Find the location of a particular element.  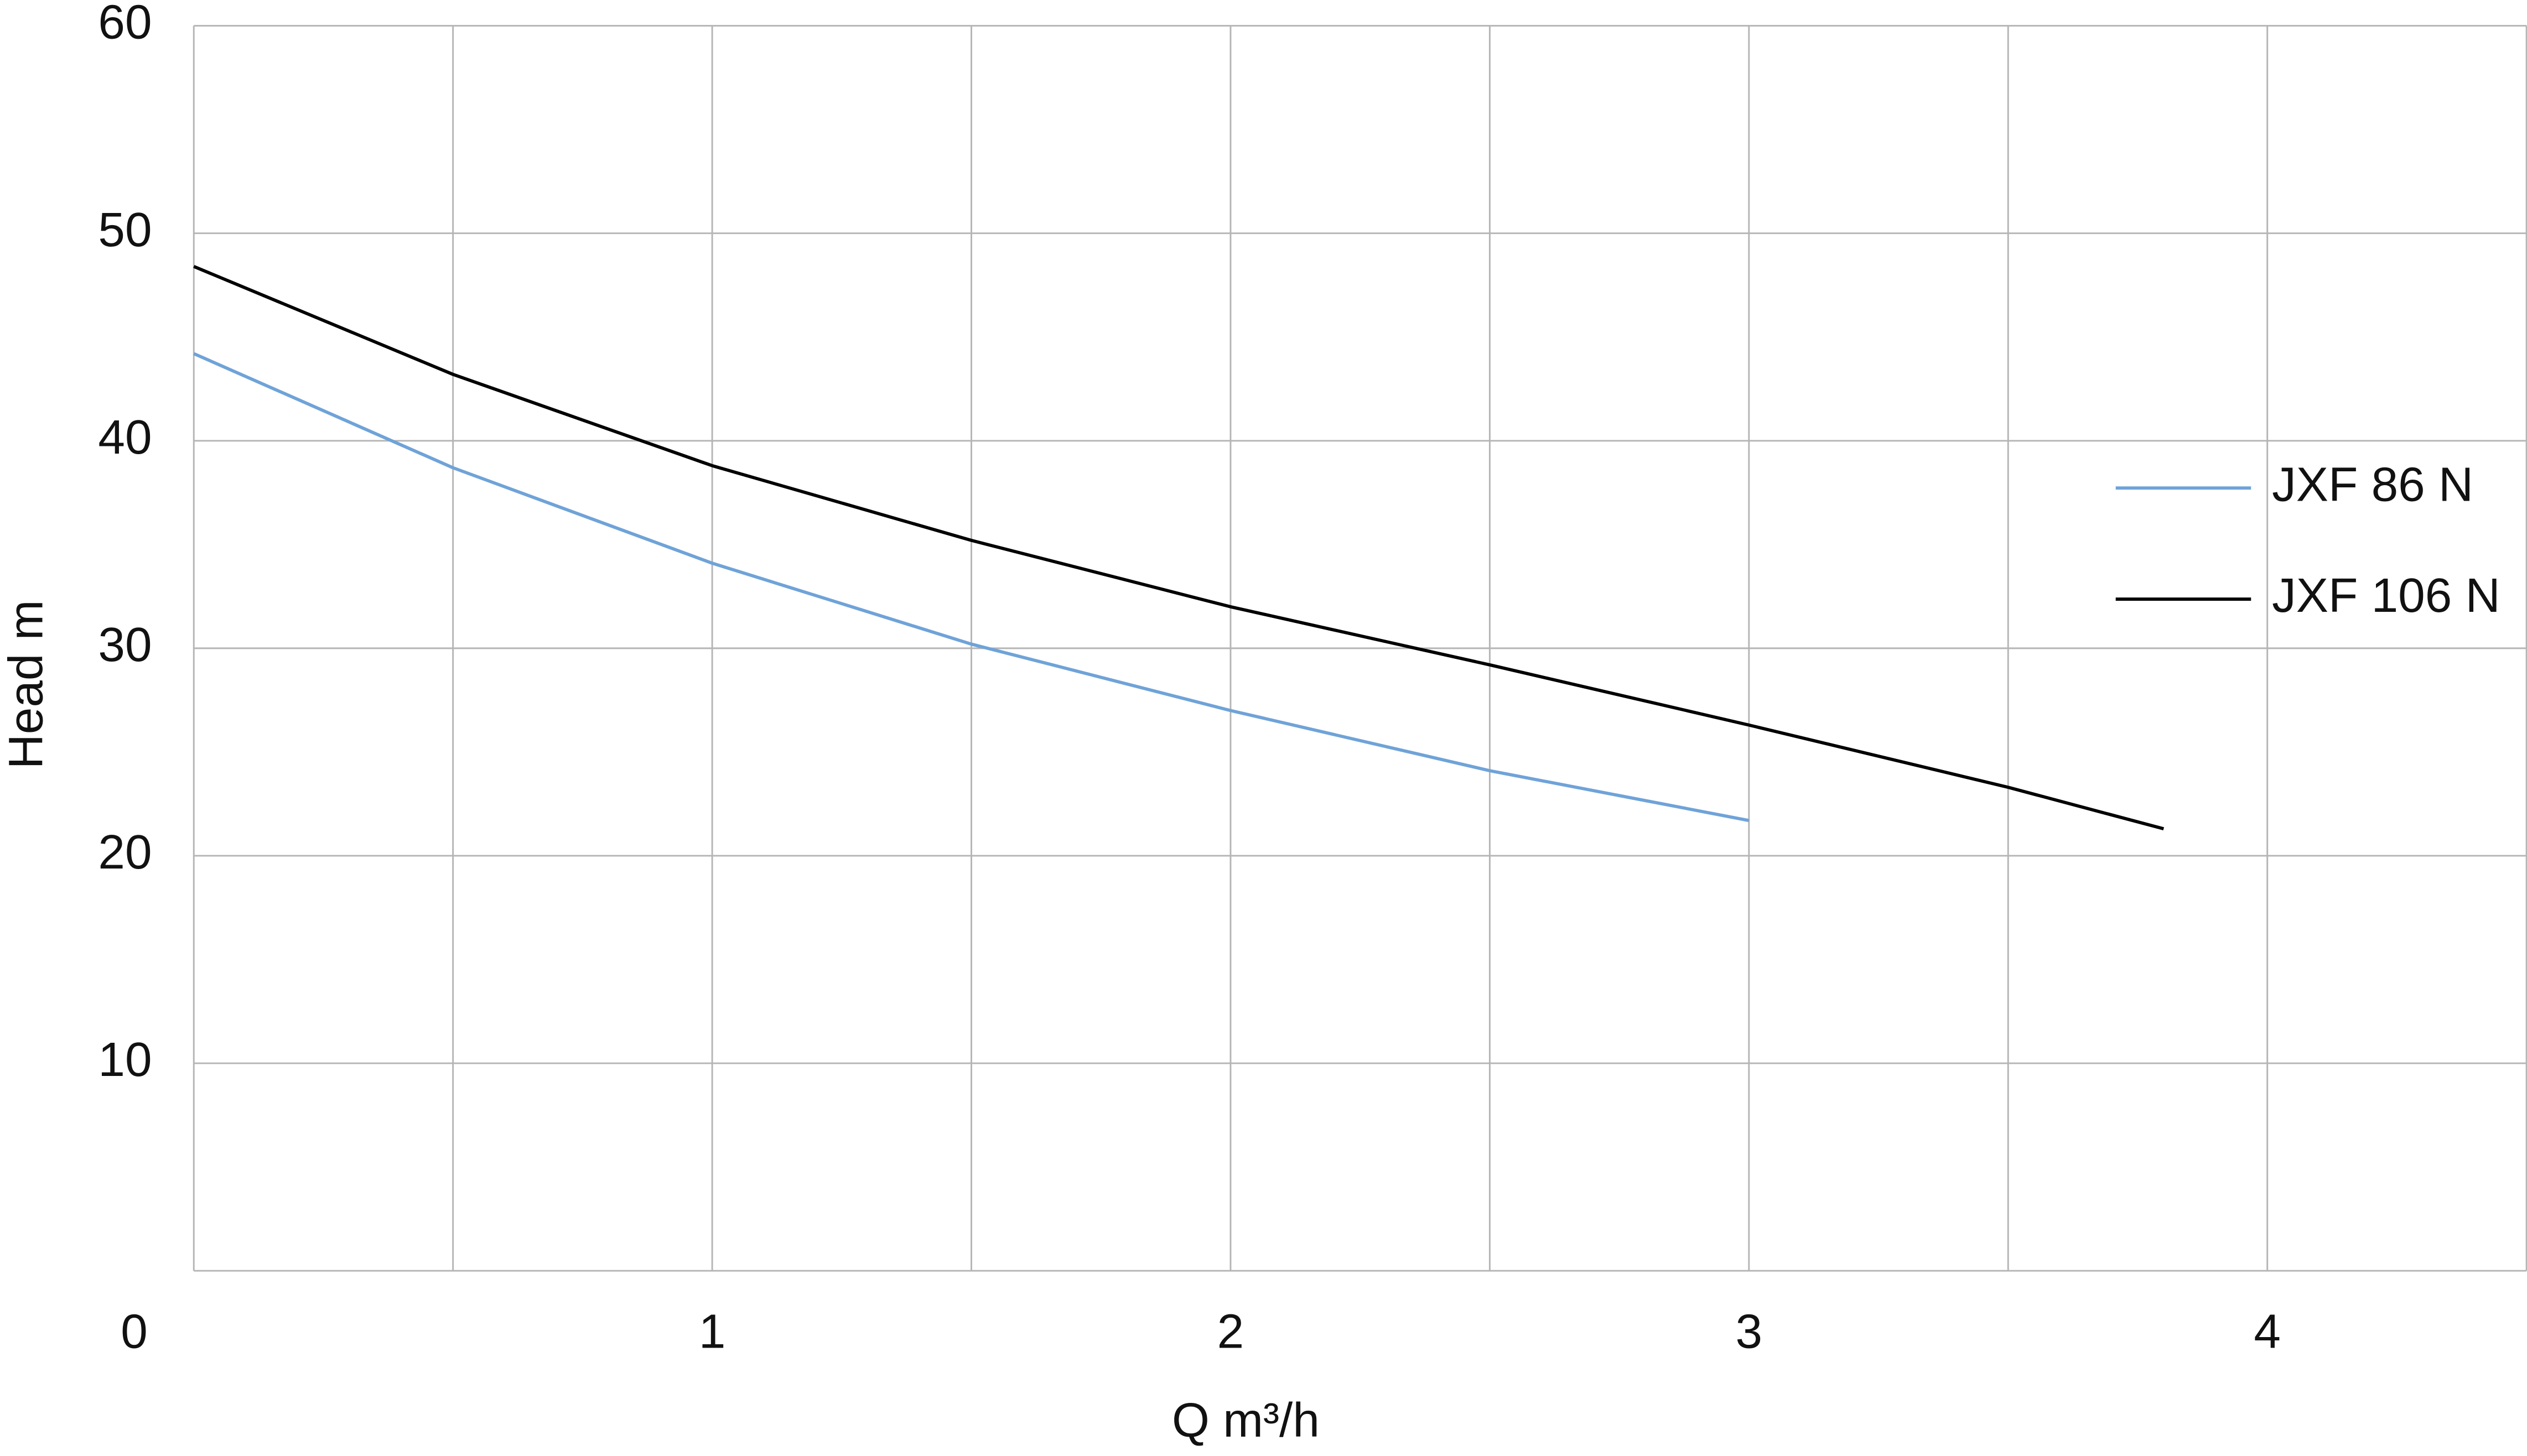

y-tick-label: 10 is located at coordinates (125, 1059).